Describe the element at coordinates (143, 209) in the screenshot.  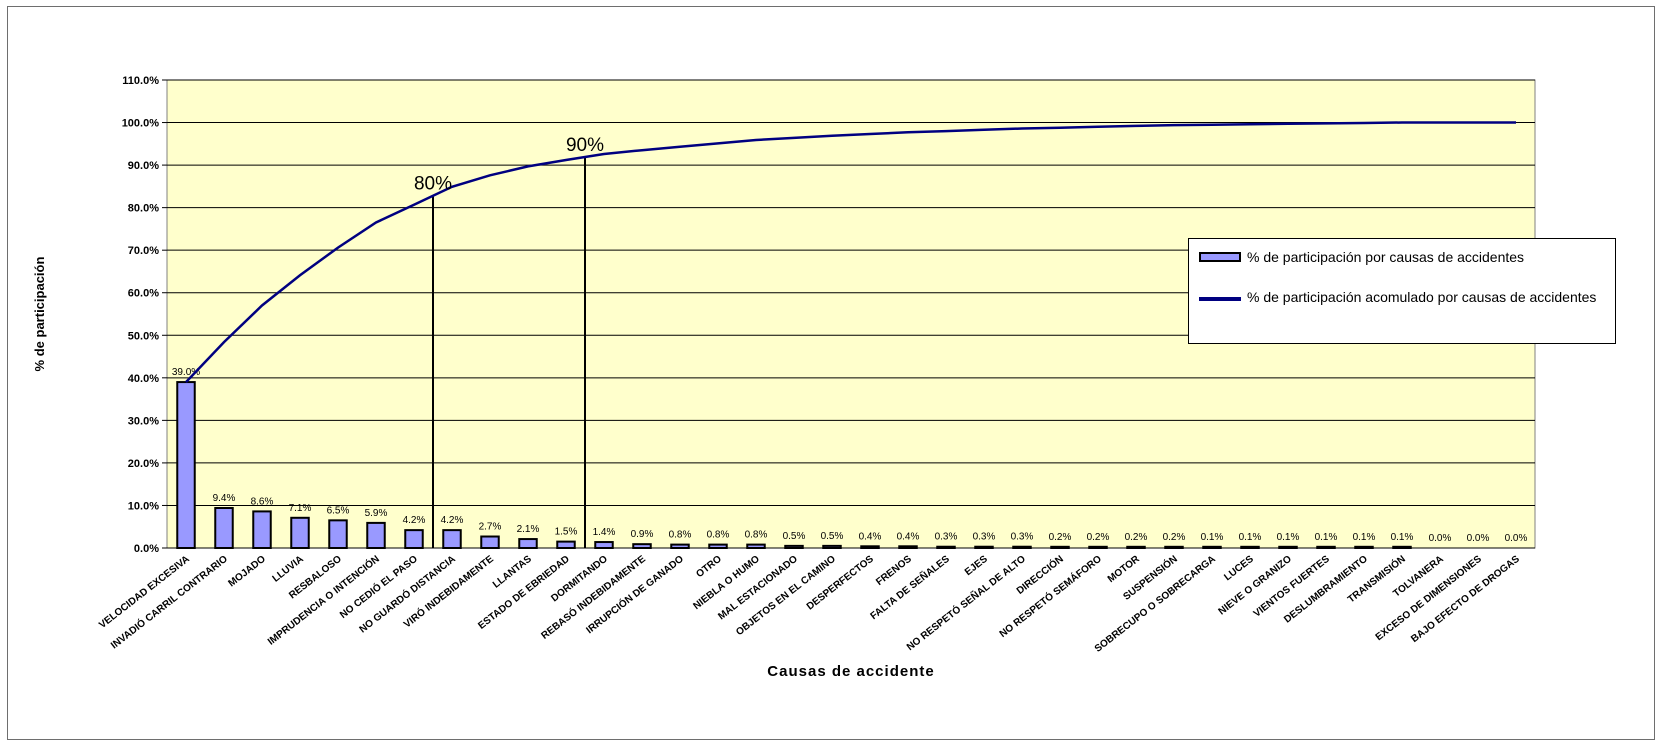
I see `y-tick-label: 80.0%` at that location.